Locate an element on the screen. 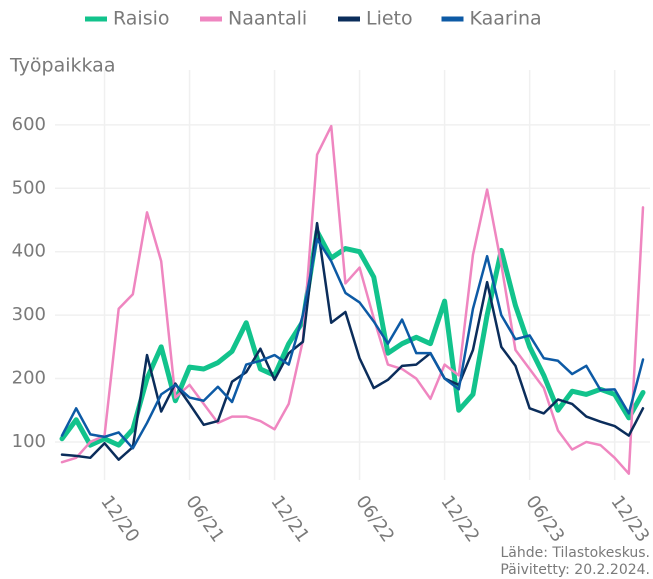 The width and height of the screenshot is (653, 579). x-tick-label: 12/20 is located at coordinates (119, 519).